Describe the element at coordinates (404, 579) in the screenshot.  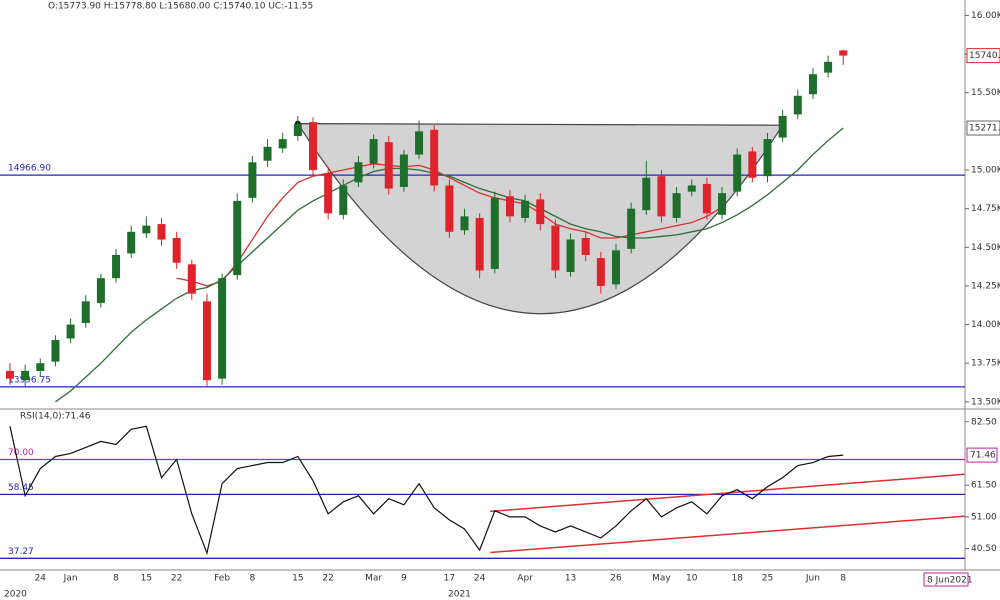
I see `x-tick-label: 9` at that location.